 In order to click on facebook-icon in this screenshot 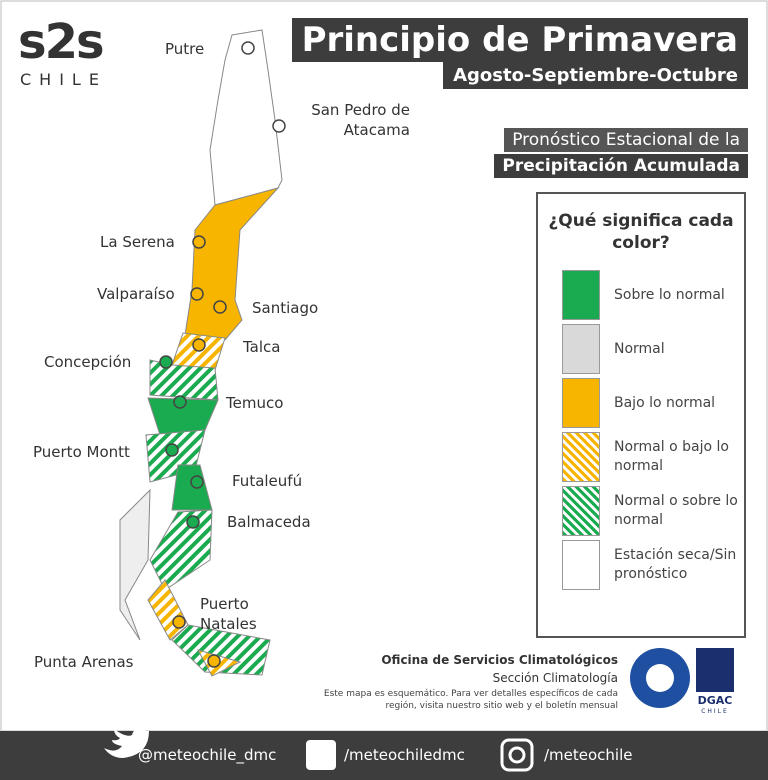, I will do `click(321, 755)`.